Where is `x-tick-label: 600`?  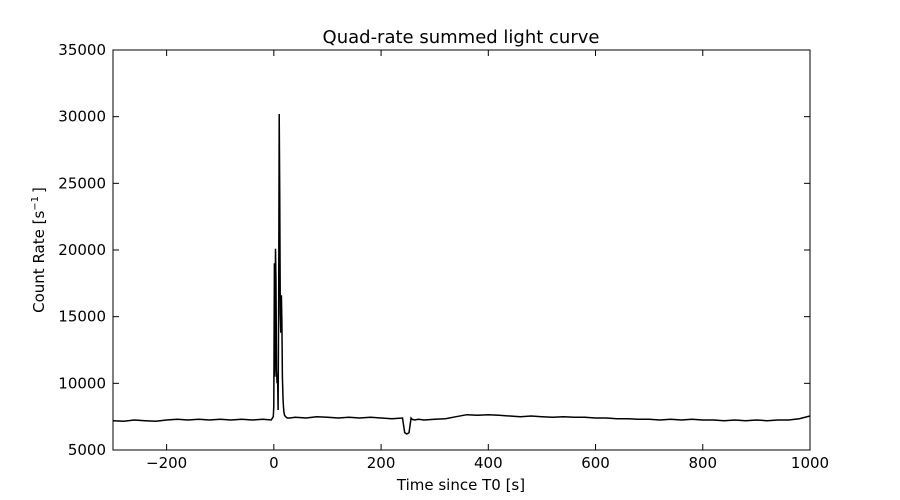
x-tick-label: 600 is located at coordinates (595, 463).